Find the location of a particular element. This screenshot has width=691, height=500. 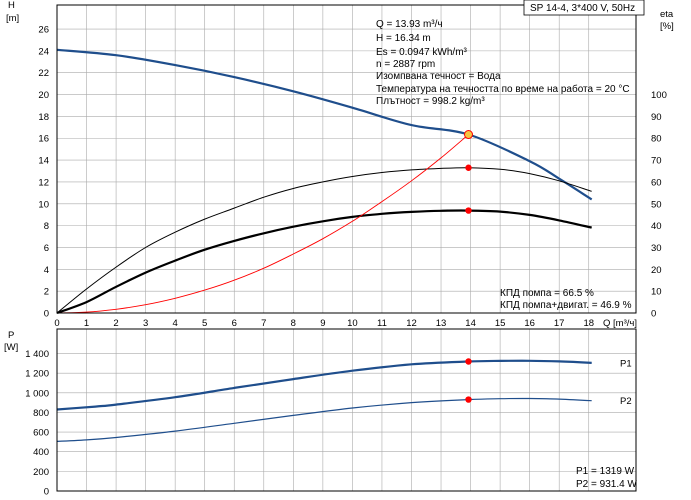

y2-tick-label-eta: 90 is located at coordinates (656, 117).